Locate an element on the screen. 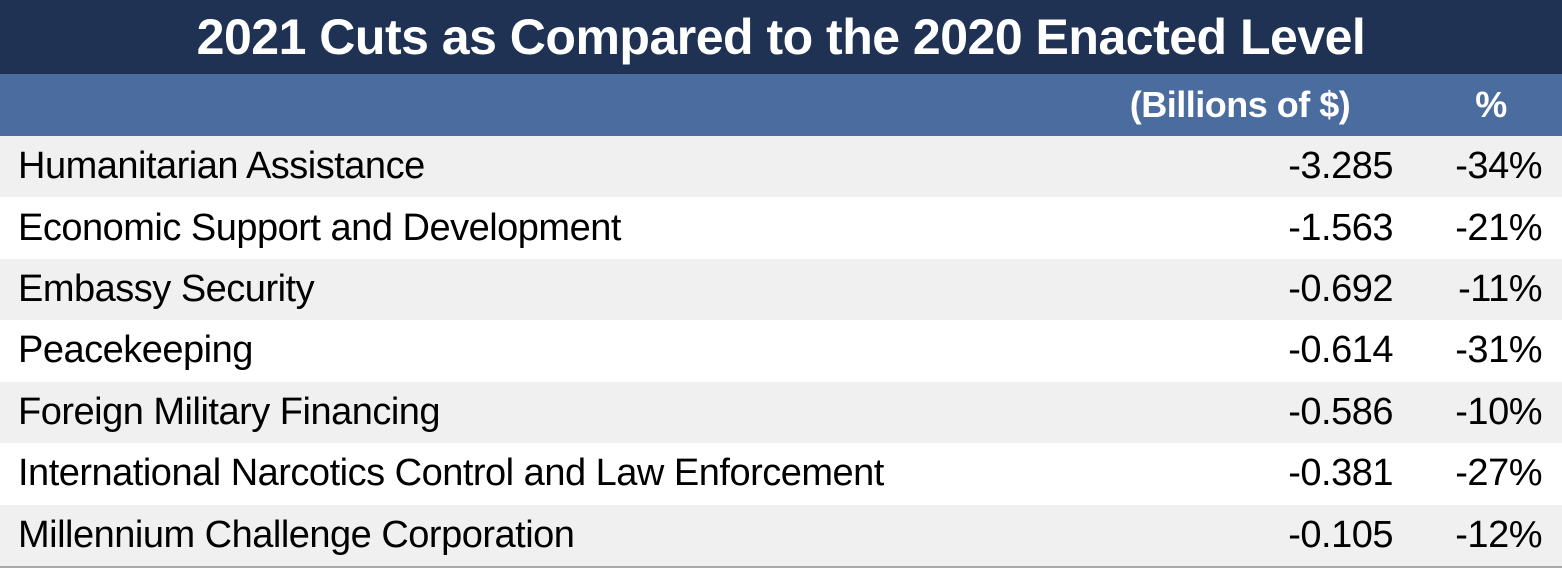 The height and width of the screenshot is (568, 1562). billions-value: -0.381 is located at coordinates (1340, 473).